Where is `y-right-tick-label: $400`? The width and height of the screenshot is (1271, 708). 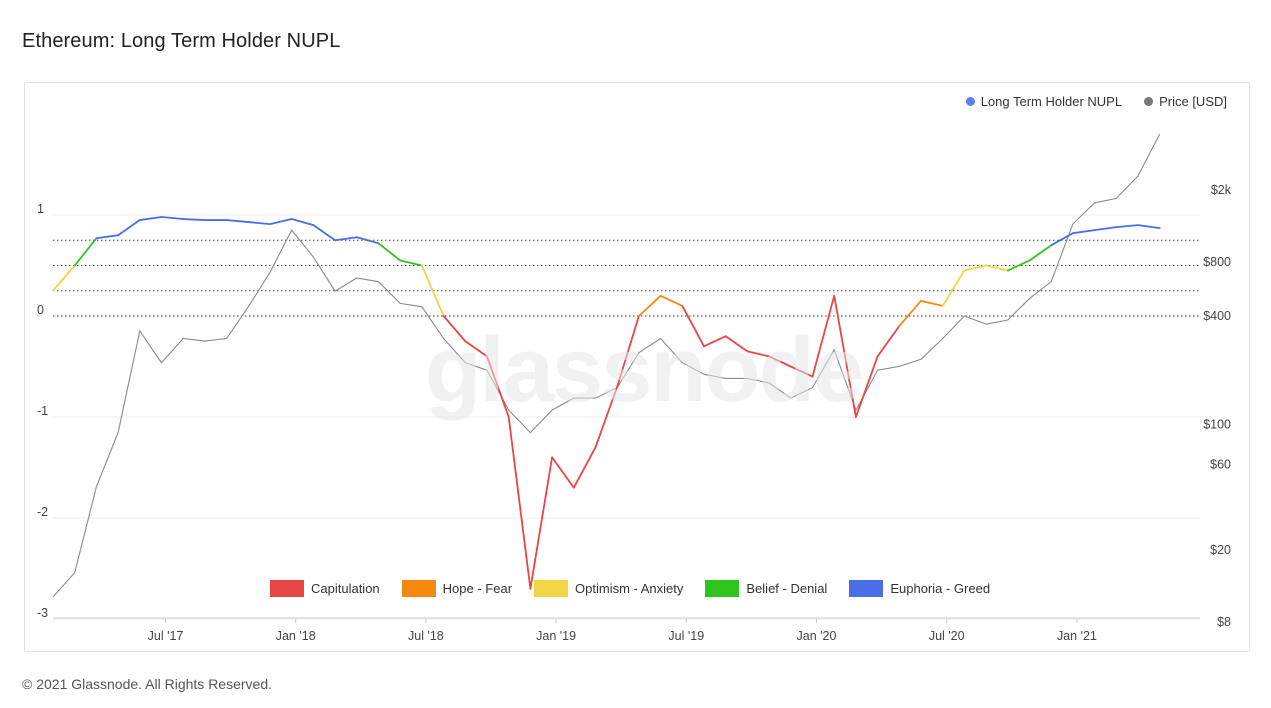 y-right-tick-label: $400 is located at coordinates (1217, 316).